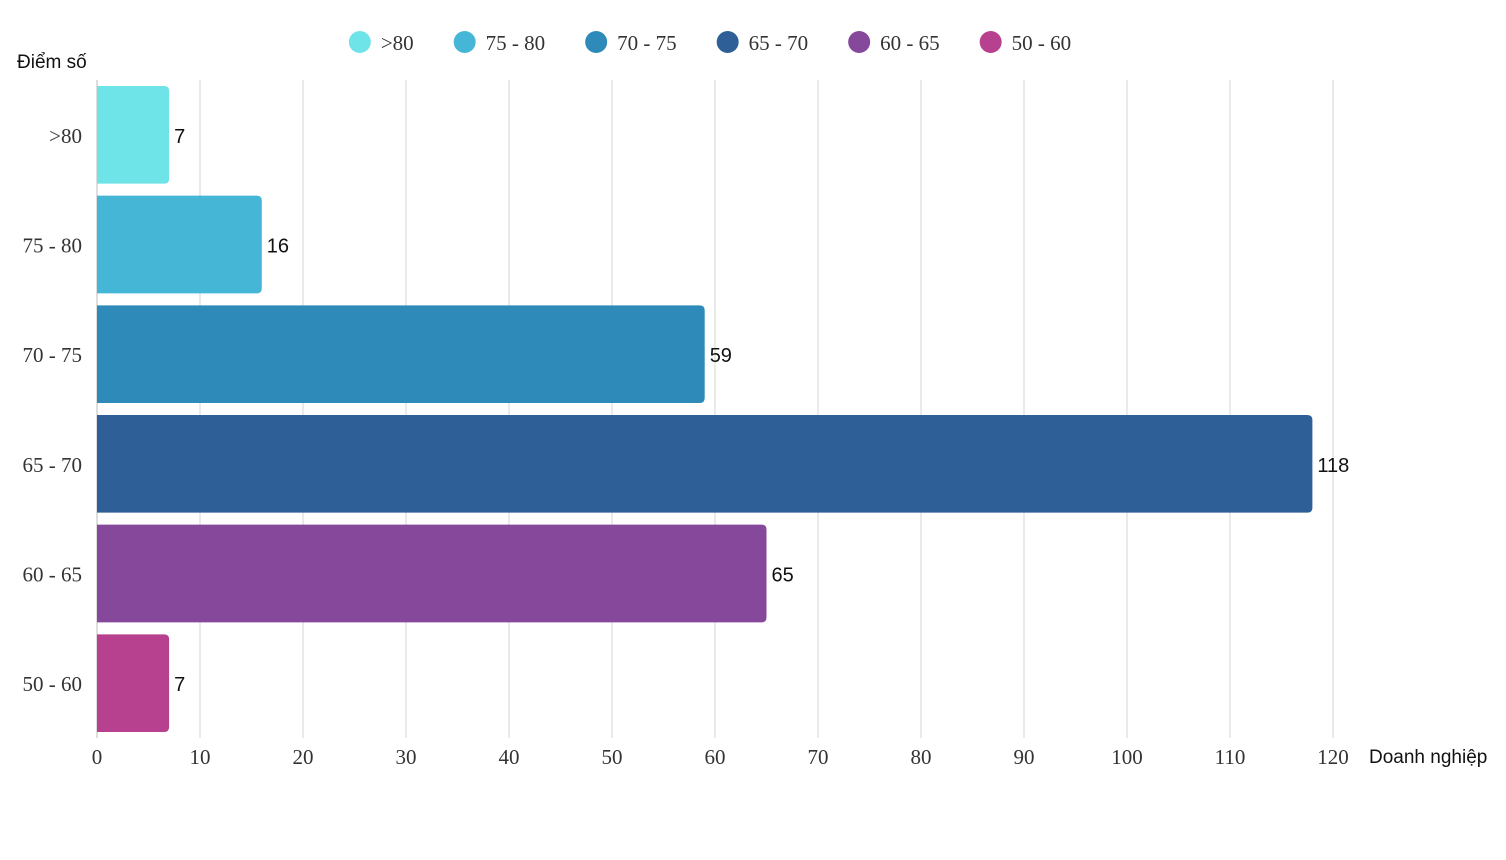  Describe the element at coordinates (52, 62) in the screenshot. I see `y-axis-title: Điểm số` at that location.